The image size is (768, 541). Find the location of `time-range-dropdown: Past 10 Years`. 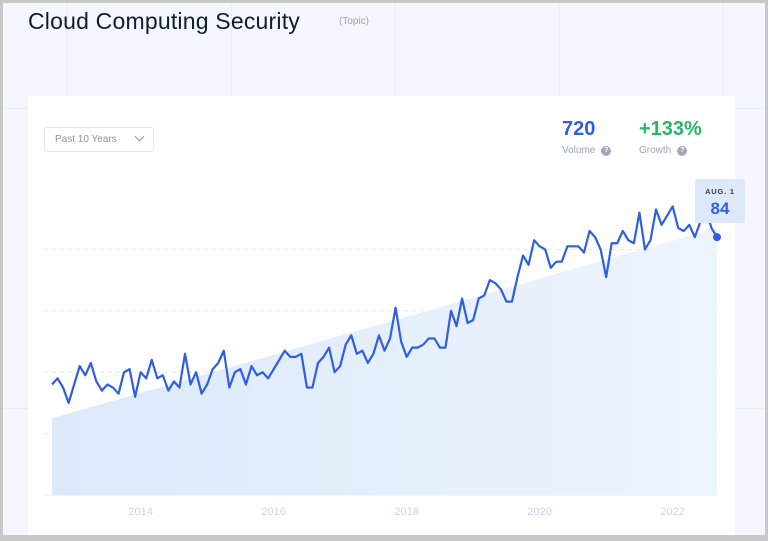

time-range-dropdown: Past 10 Years is located at coordinates (99, 139).